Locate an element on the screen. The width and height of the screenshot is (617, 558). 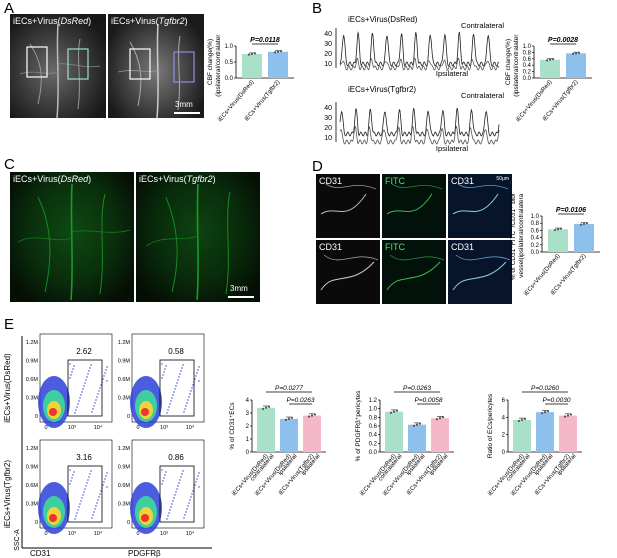
p-value: P=0.0263 is located at coordinates (300, 400).